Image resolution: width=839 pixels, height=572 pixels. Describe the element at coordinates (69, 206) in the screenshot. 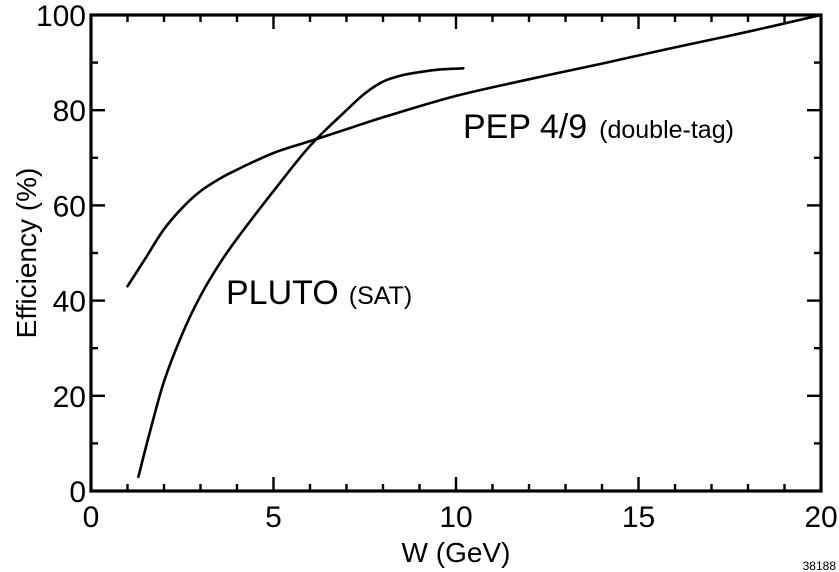

I see `y-tick-label-60: 60` at that location.